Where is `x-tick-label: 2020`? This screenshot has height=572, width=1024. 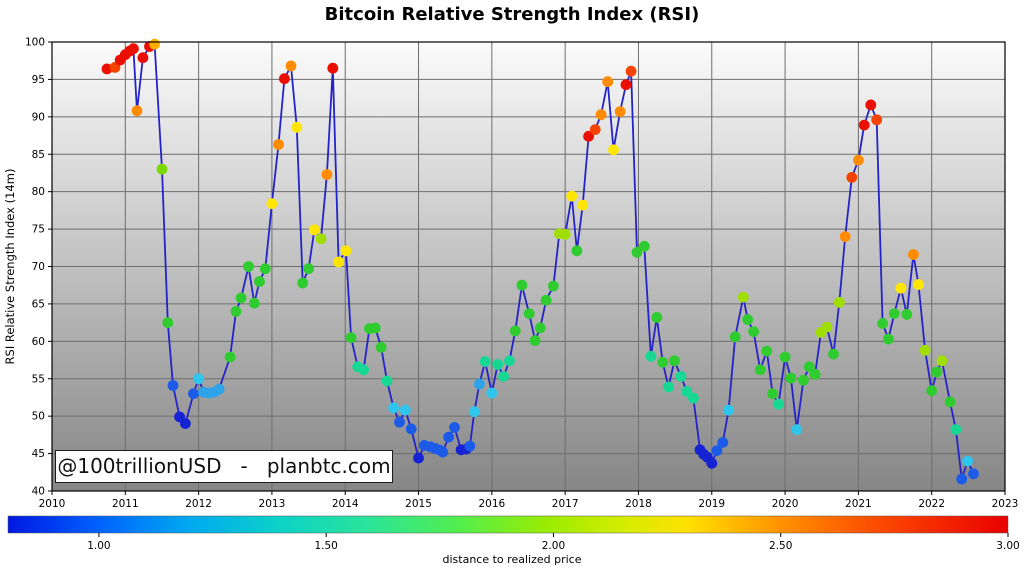
x-tick-label: 2020 is located at coordinates (785, 504).